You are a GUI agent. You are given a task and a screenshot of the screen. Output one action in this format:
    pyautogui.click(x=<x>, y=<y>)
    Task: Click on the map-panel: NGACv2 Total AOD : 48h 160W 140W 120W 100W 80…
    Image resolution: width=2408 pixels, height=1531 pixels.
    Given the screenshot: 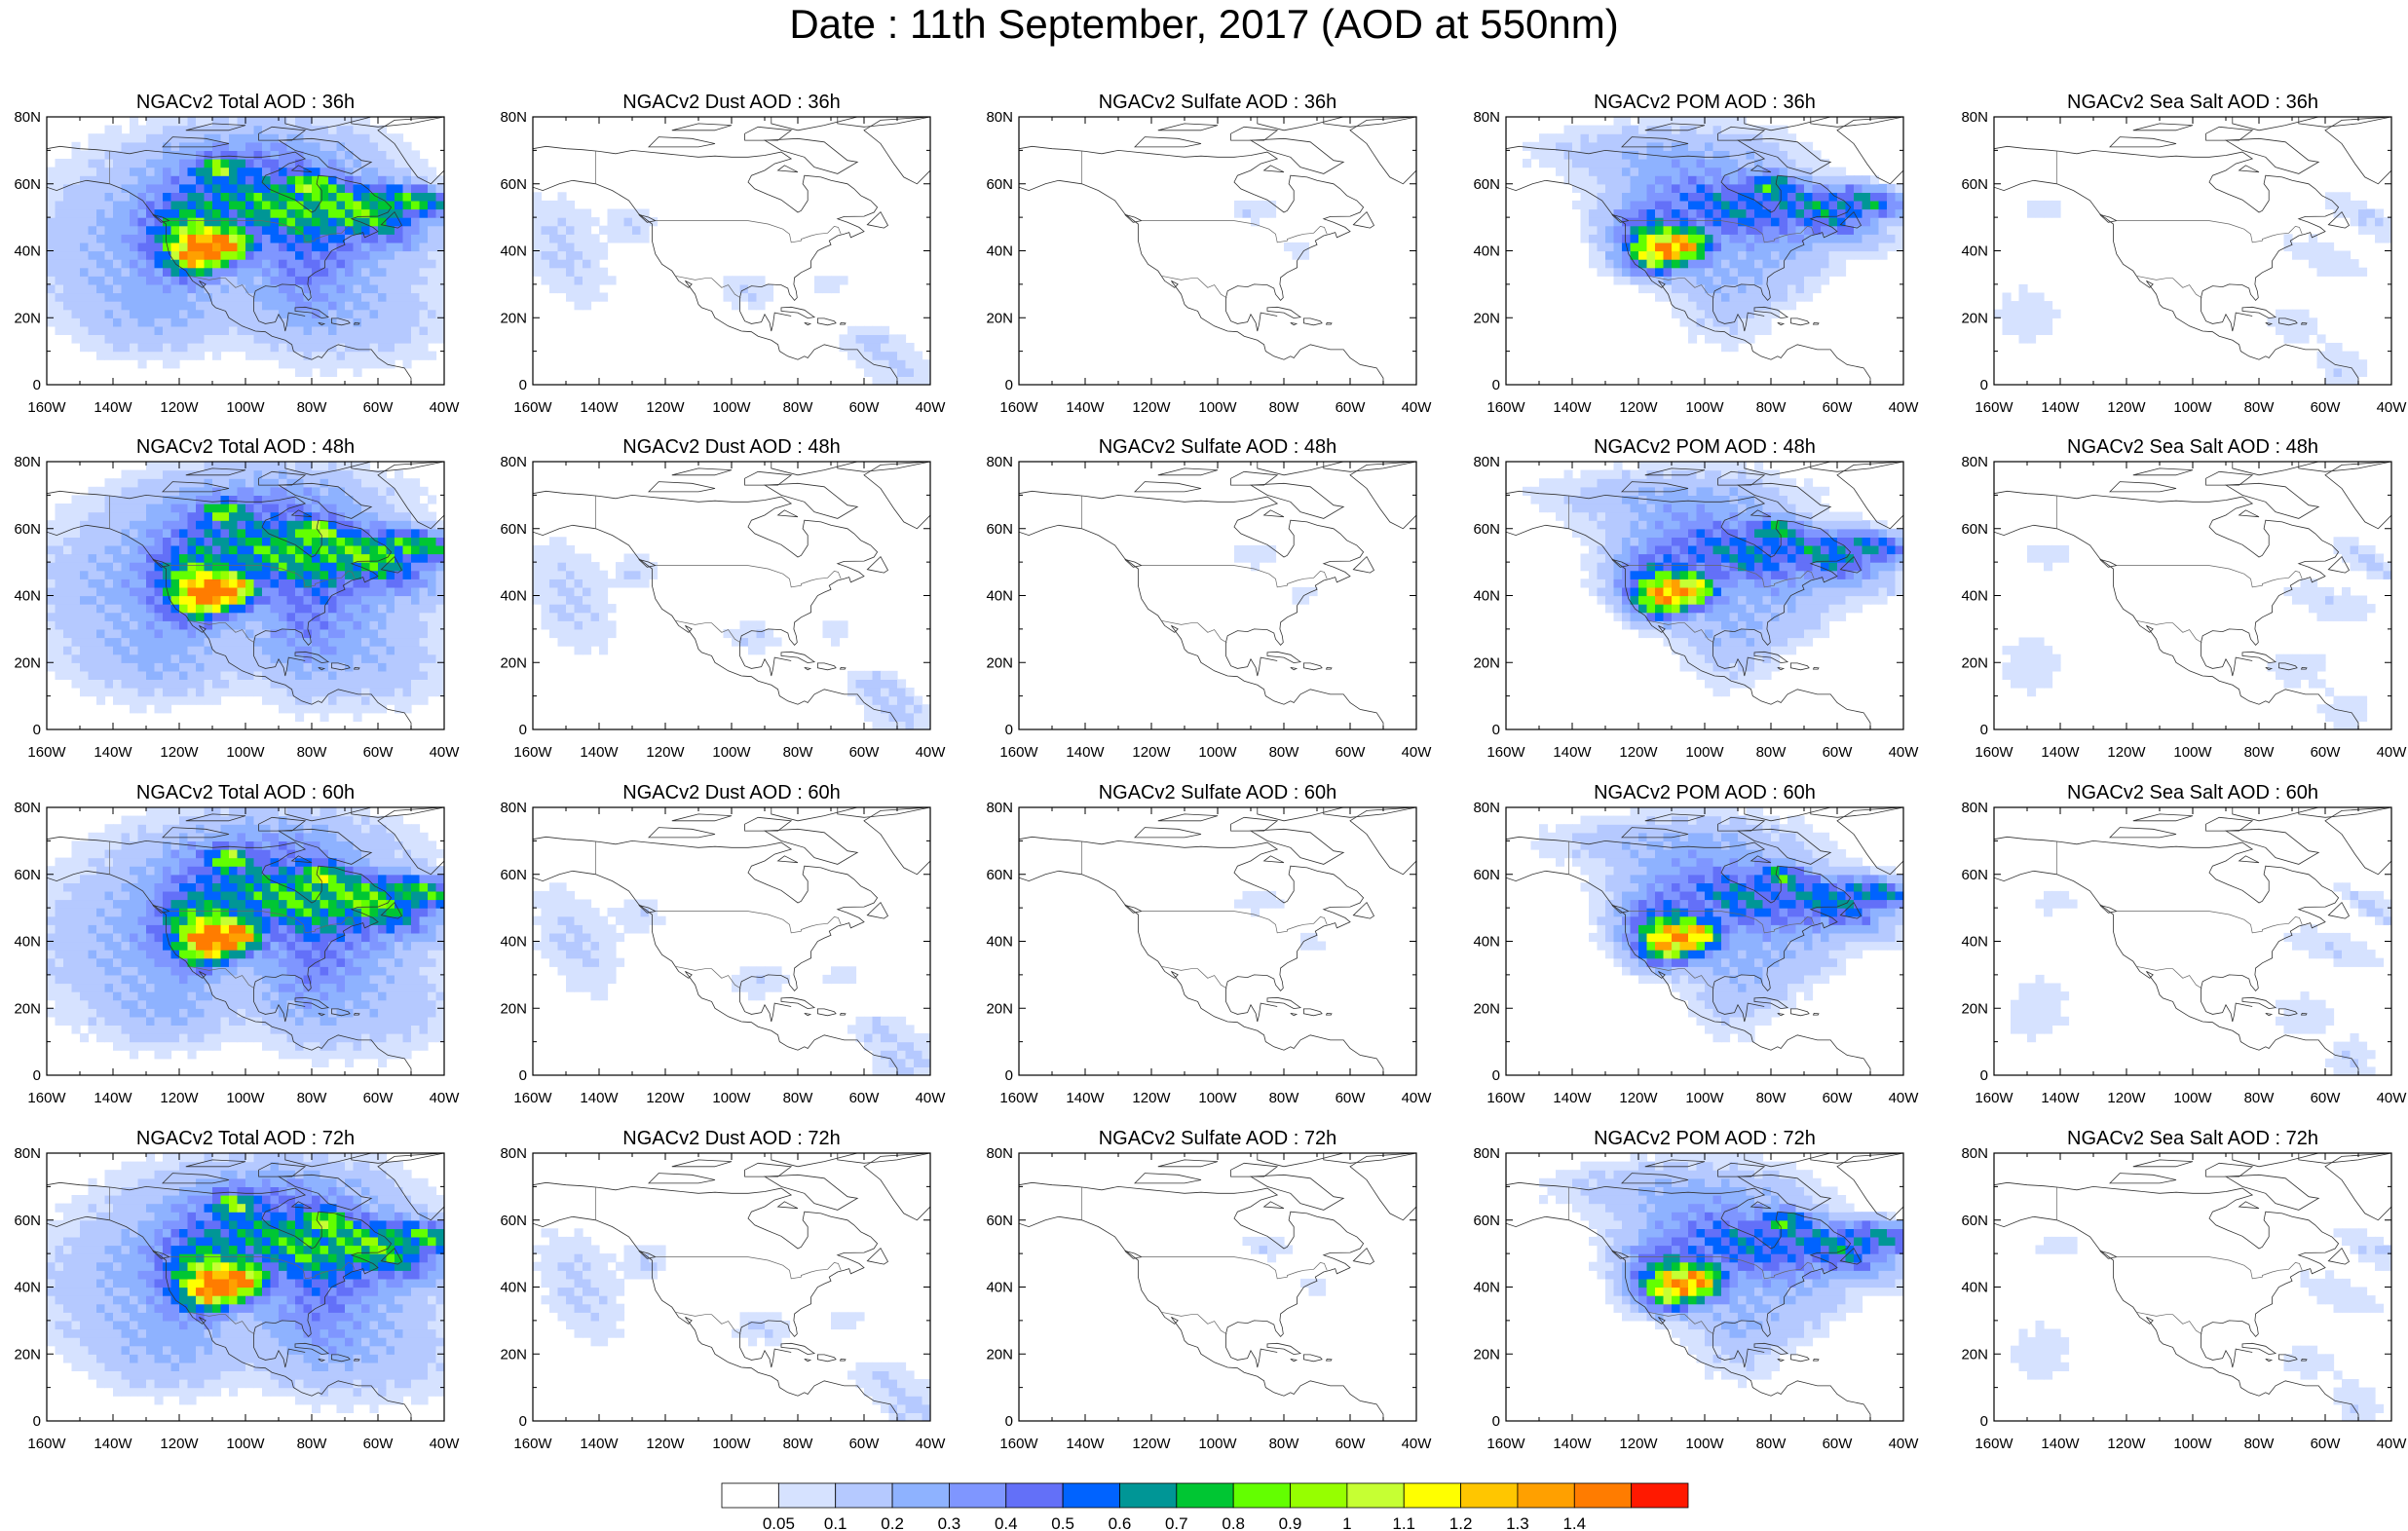 What is the action you would take?
    pyautogui.click(x=237, y=598)
    